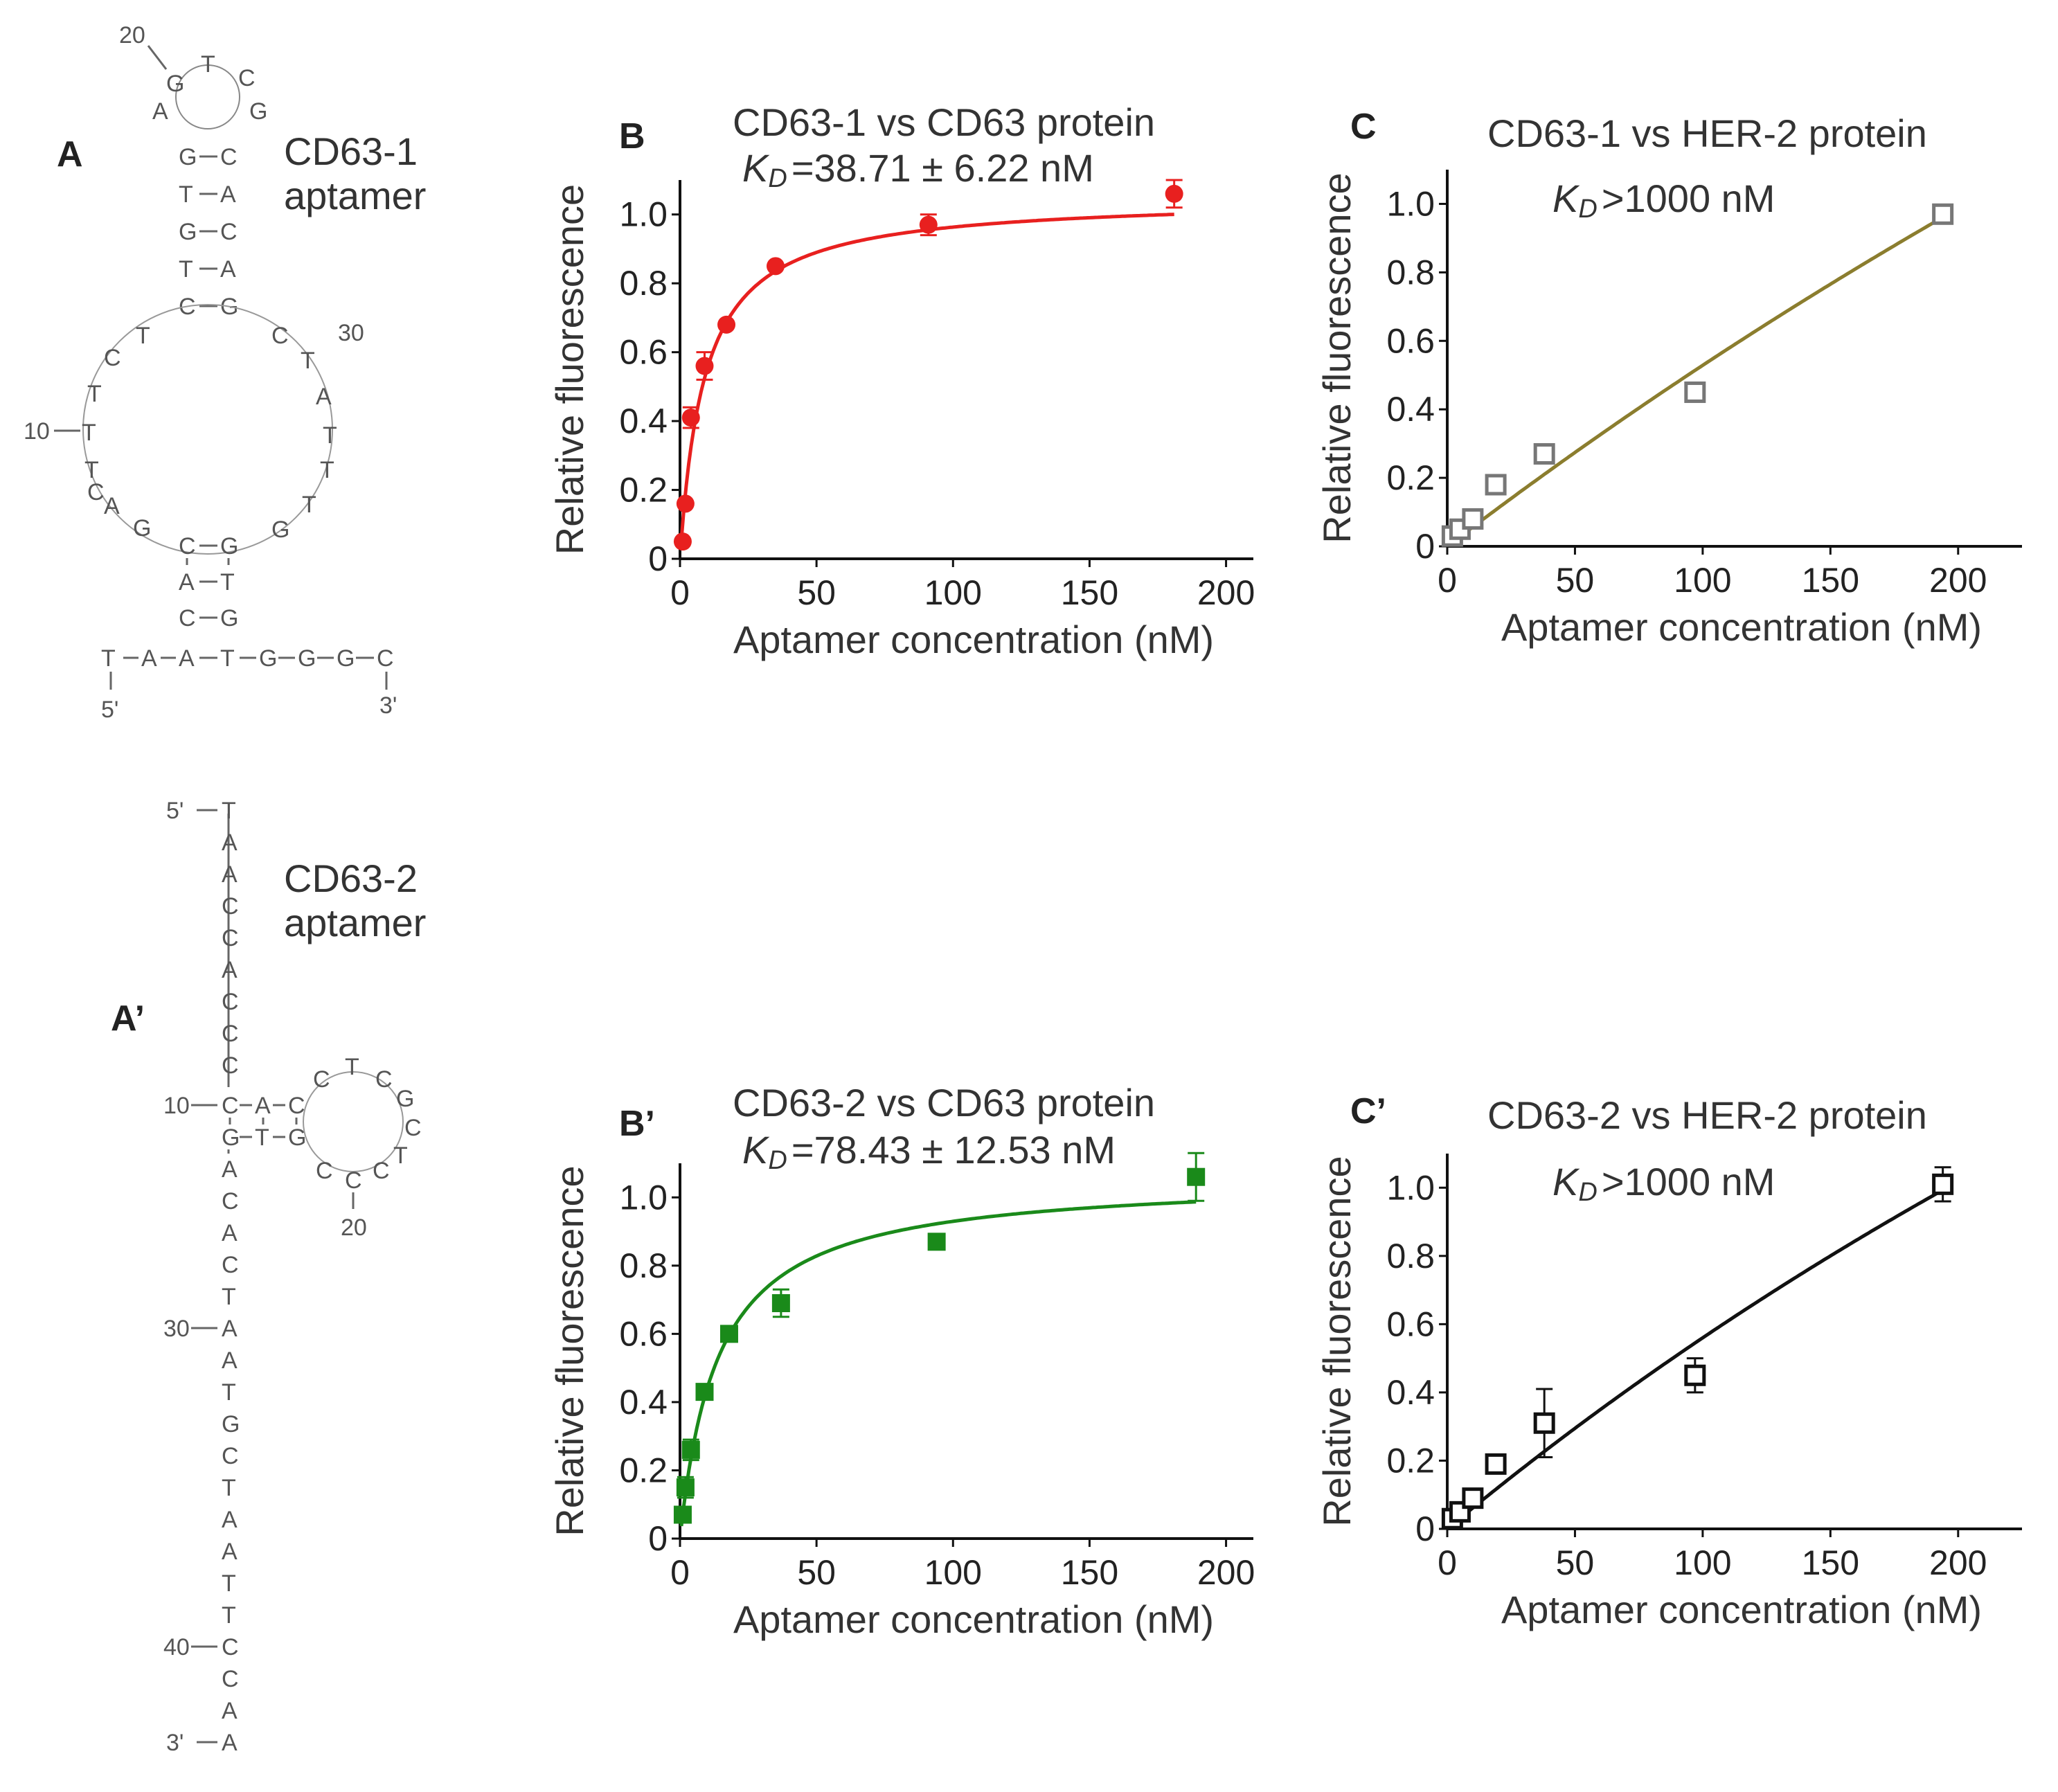 The height and width of the screenshot is (1792, 2058). Describe the element at coordinates (643, 1470) in the screenshot. I see `y-tick-label: 0.2` at that location.